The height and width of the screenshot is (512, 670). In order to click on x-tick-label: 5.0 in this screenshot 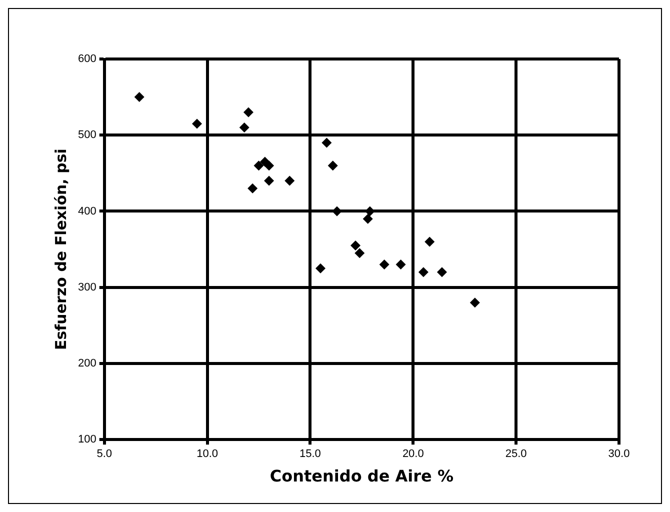, I will do `click(104, 454)`.